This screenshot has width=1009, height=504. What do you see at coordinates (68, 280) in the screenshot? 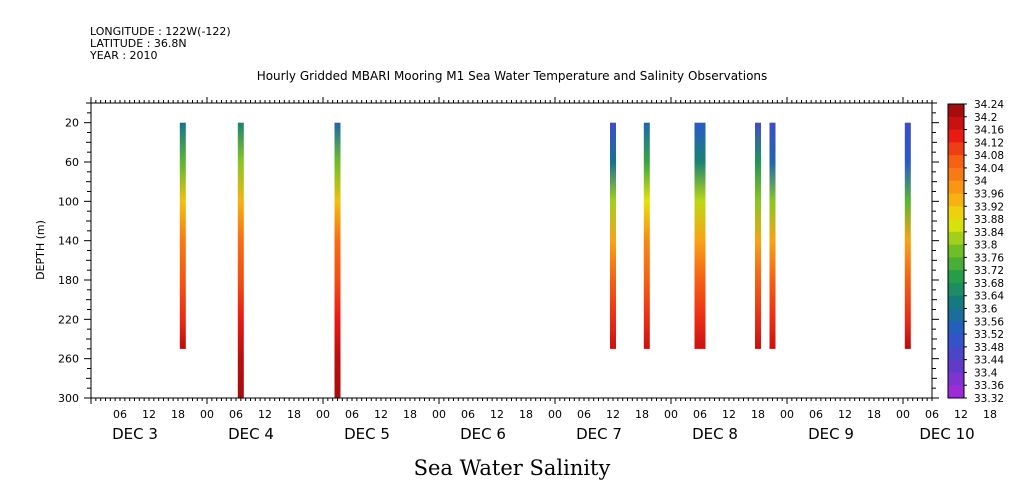
I see `y-tick-label: 180` at bounding box center [68, 280].